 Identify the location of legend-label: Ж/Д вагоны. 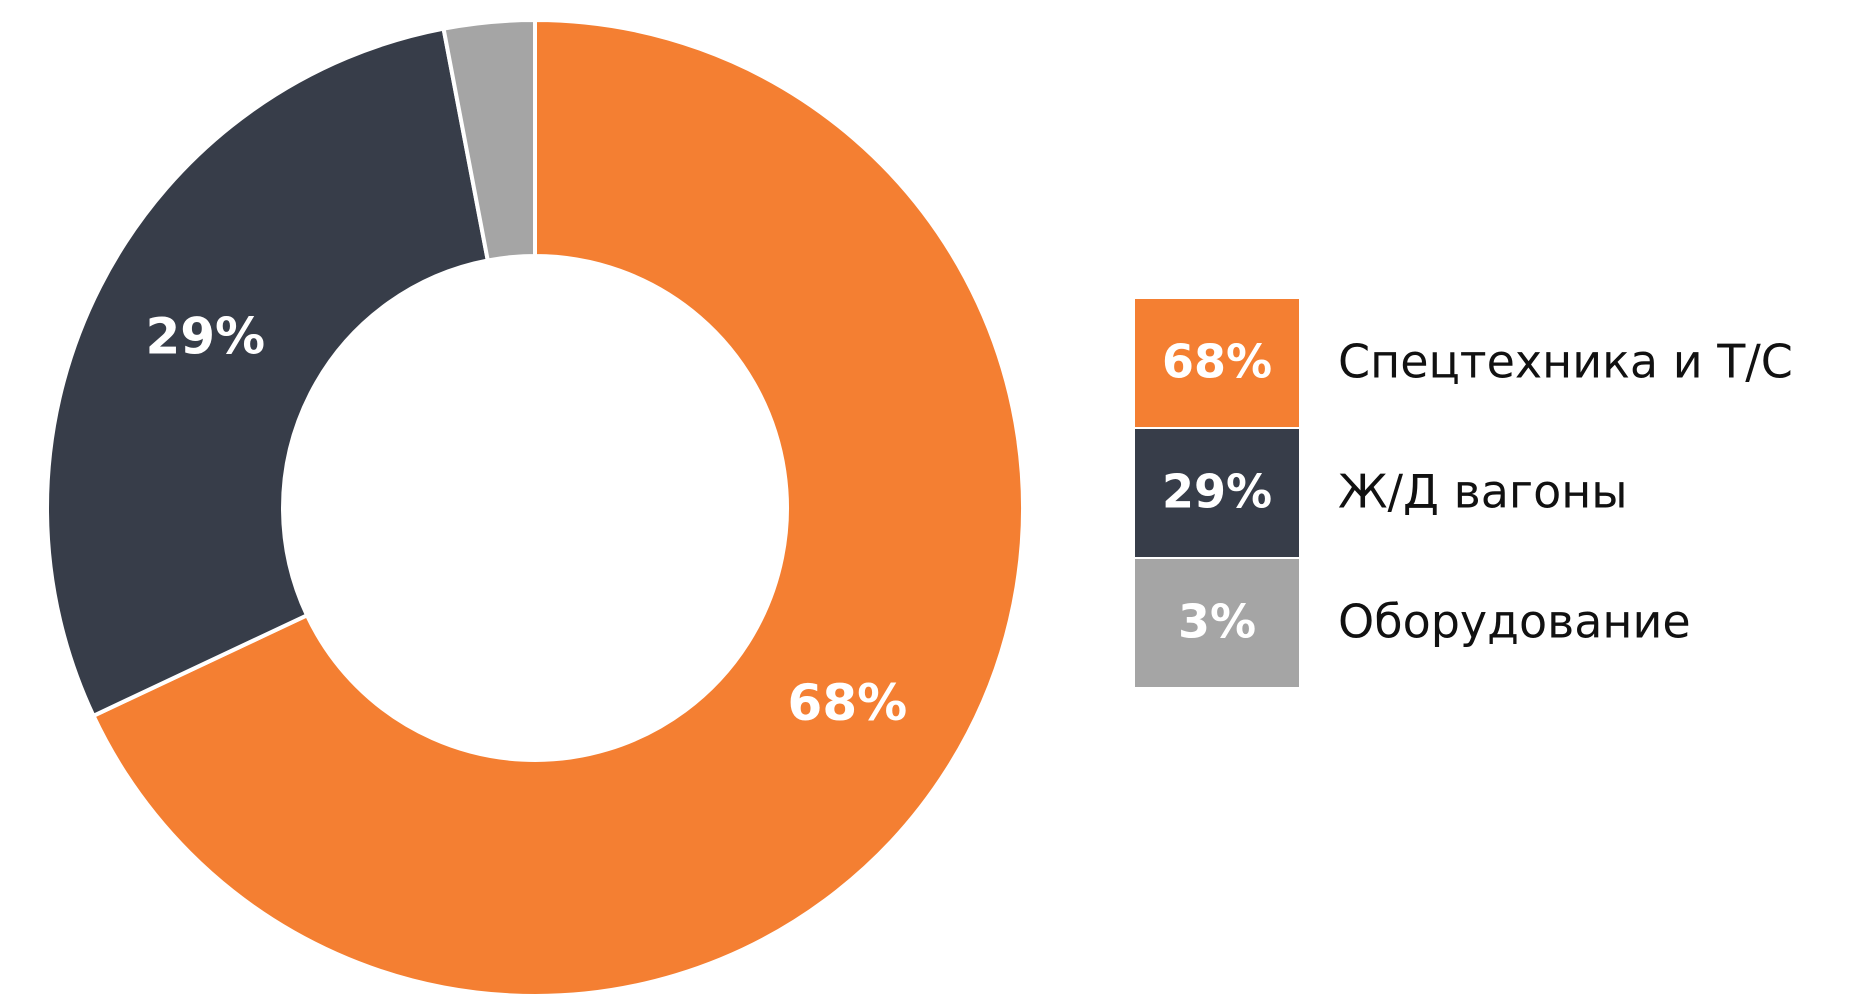
(1483, 492).